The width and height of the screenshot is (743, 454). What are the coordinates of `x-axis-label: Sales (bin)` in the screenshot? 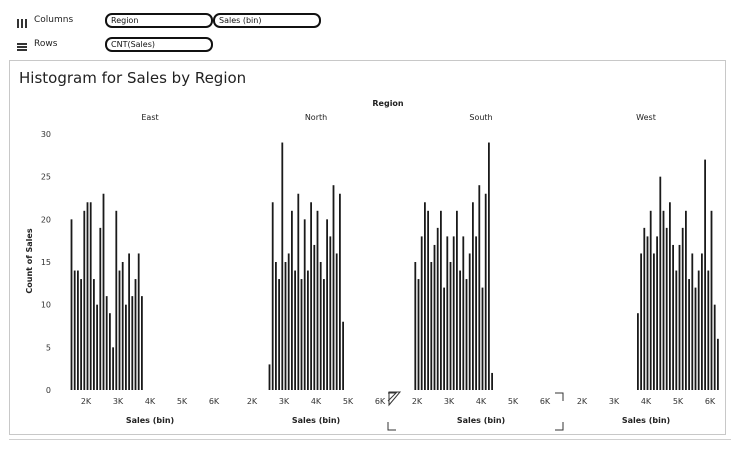 It's located at (481, 420).